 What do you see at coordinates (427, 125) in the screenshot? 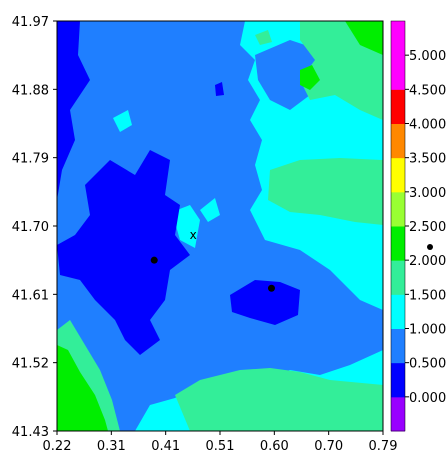
I see `colorbar-label: 4.000` at bounding box center [427, 125].